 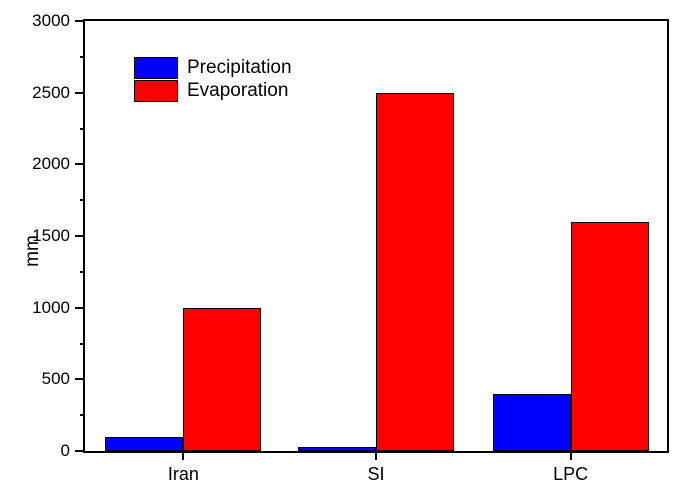 I want to click on legend-item-precipitation: Precipitation, so click(x=213, y=68).